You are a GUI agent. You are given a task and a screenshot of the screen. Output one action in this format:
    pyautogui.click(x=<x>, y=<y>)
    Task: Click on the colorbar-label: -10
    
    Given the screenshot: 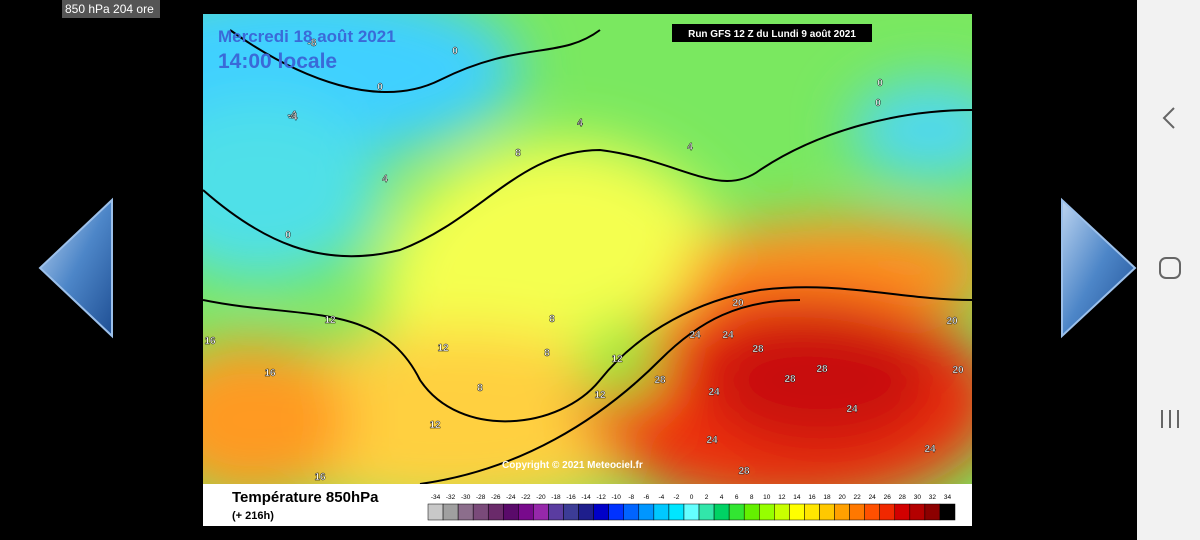 What is the action you would take?
    pyautogui.click(x=617, y=497)
    